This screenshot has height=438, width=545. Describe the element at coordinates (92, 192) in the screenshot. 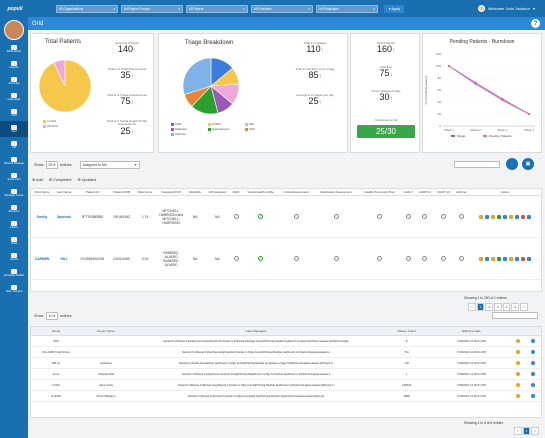

I see `column-header-patient-id: Patient Id` at that location.